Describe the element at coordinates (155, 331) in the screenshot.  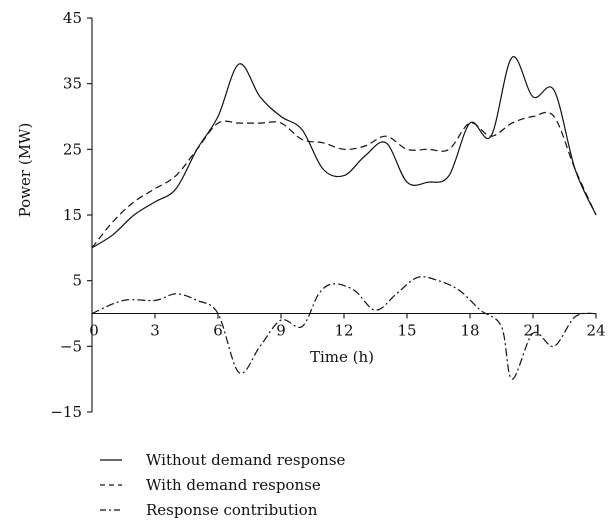
I see `x-tick-label: 3` at that location.